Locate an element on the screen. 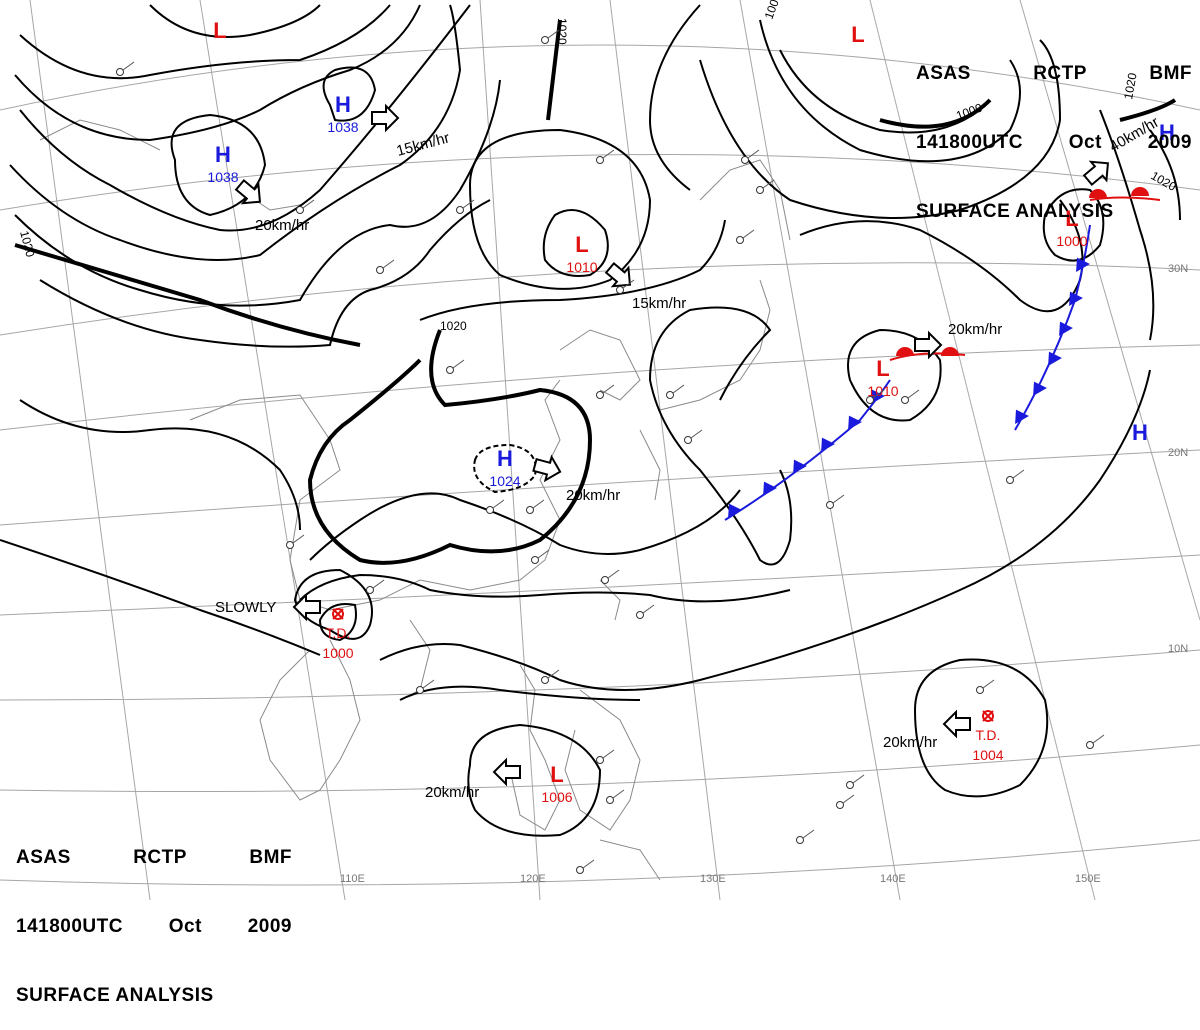 The image size is (1200, 1030). longitude-label: 150E is located at coordinates (1088, 879).